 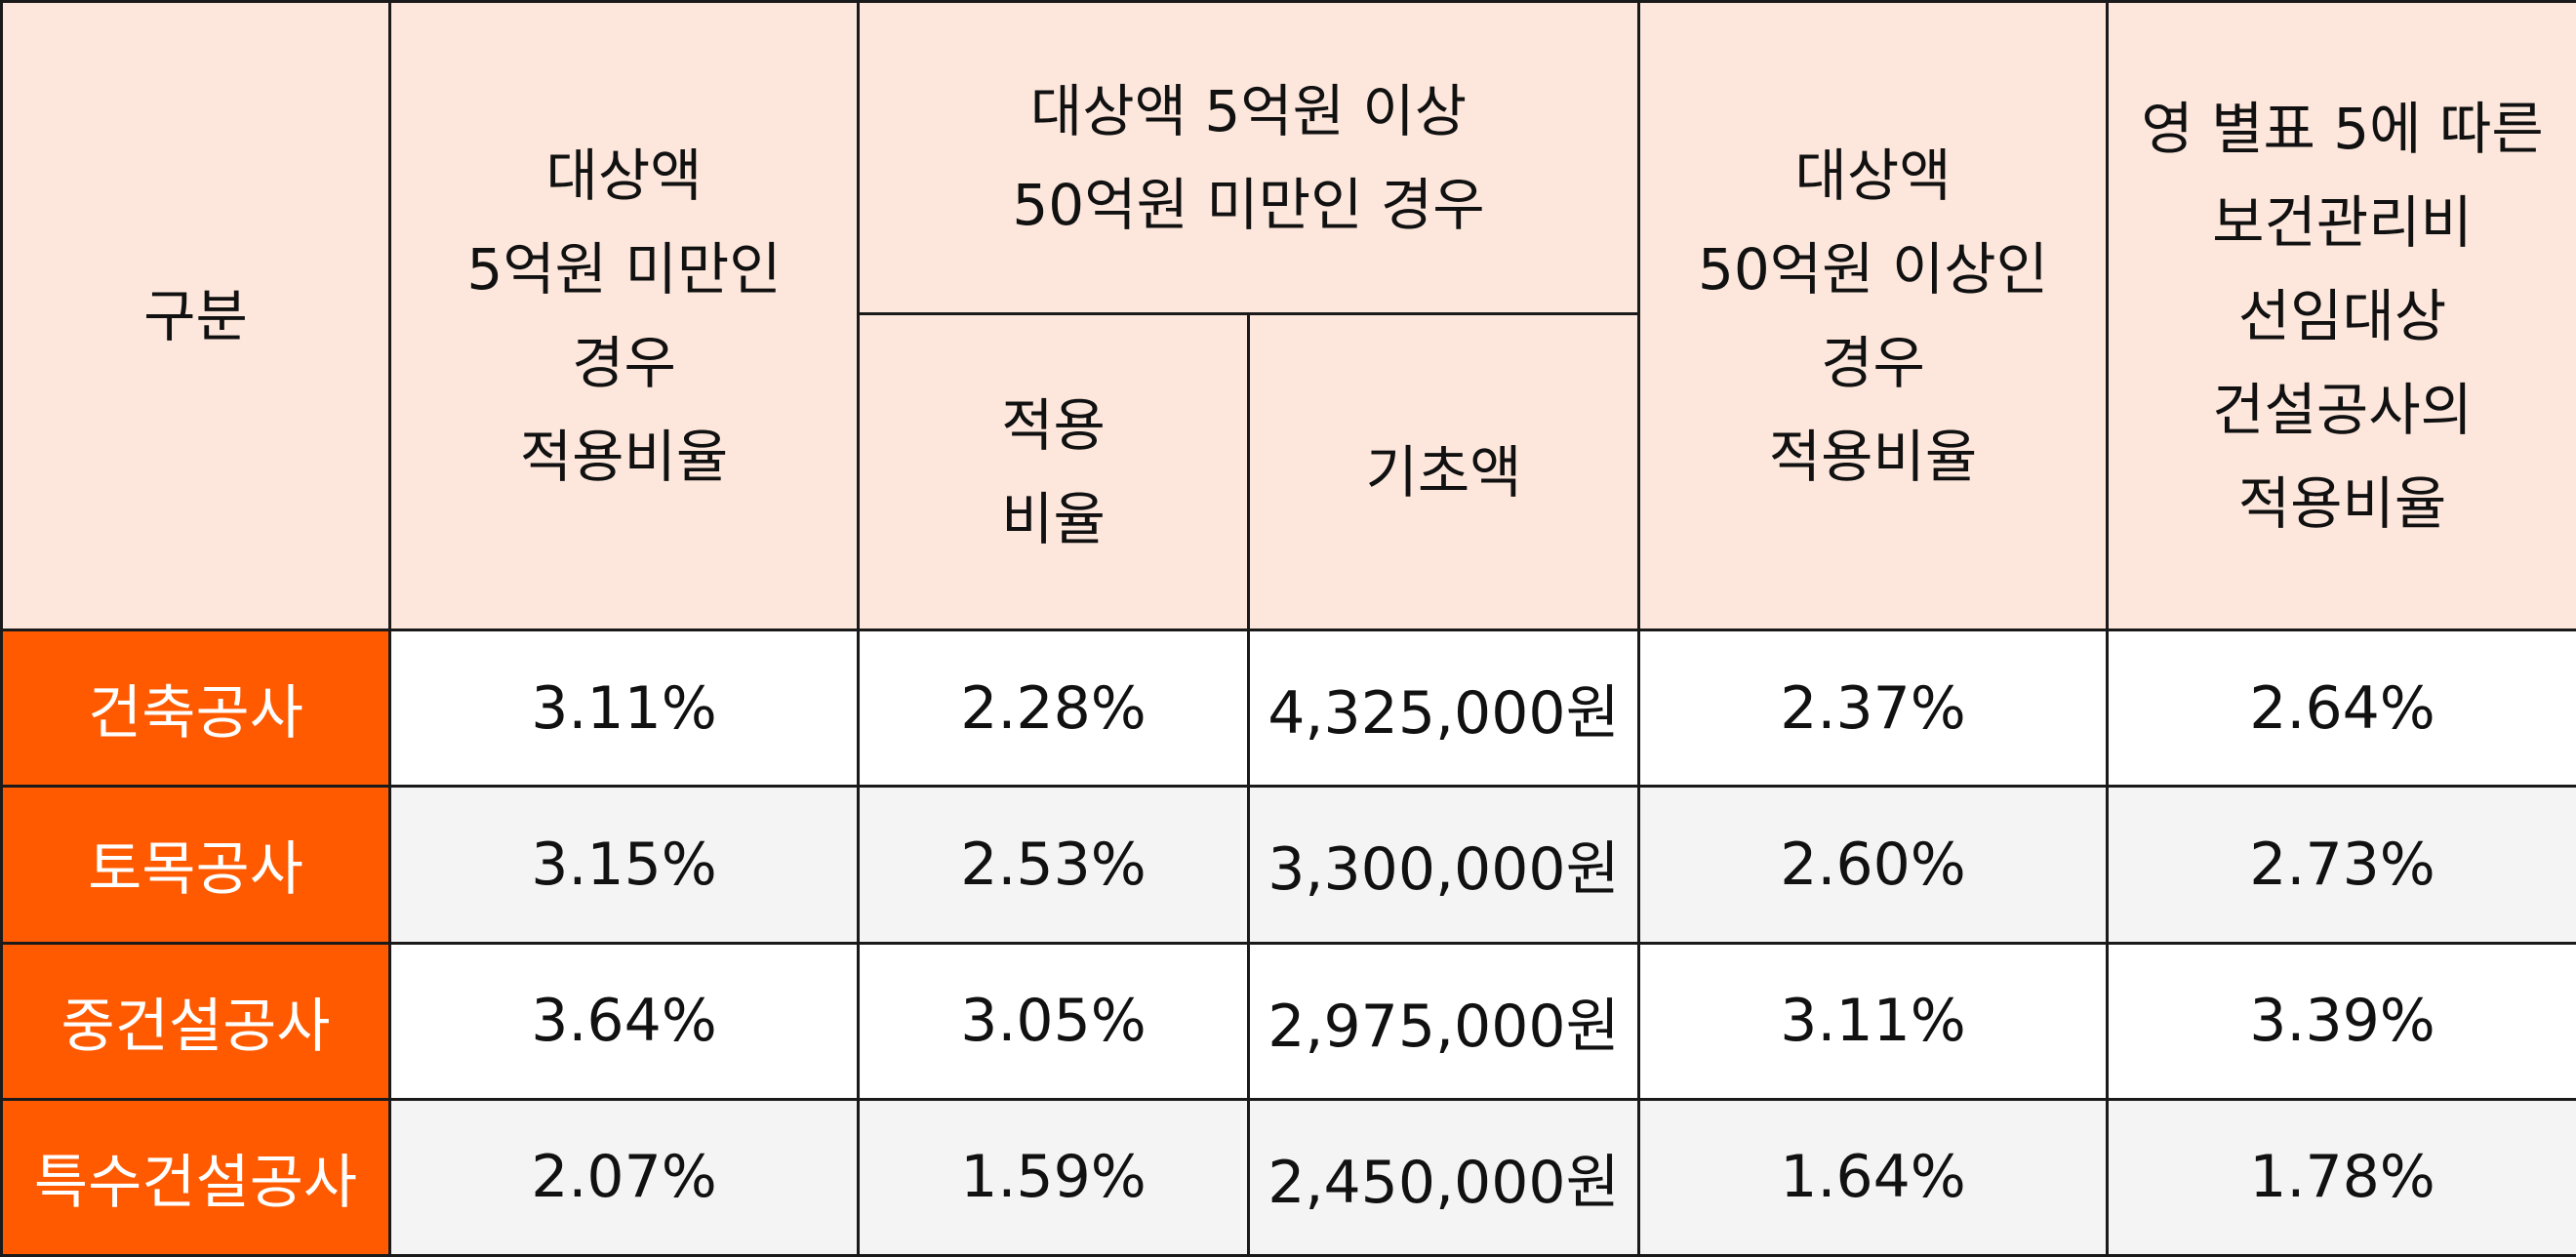 What do you see at coordinates (624, 865) in the screenshot?
I see `cell-under-5: 3.15%` at bounding box center [624, 865].